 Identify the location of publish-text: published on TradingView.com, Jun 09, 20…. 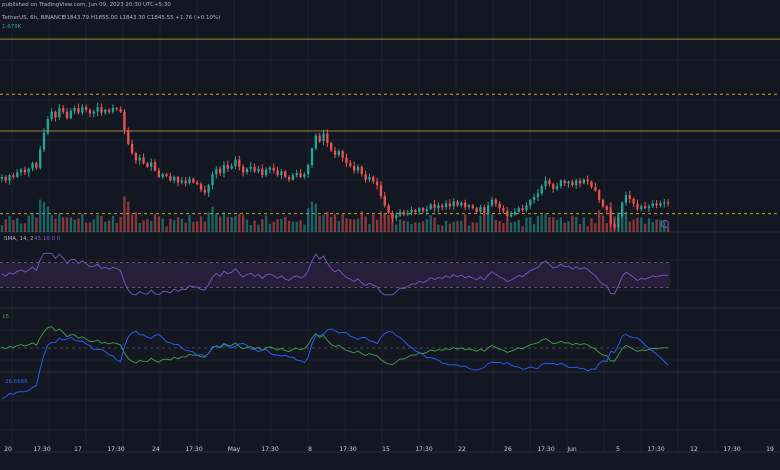
(86, 5).